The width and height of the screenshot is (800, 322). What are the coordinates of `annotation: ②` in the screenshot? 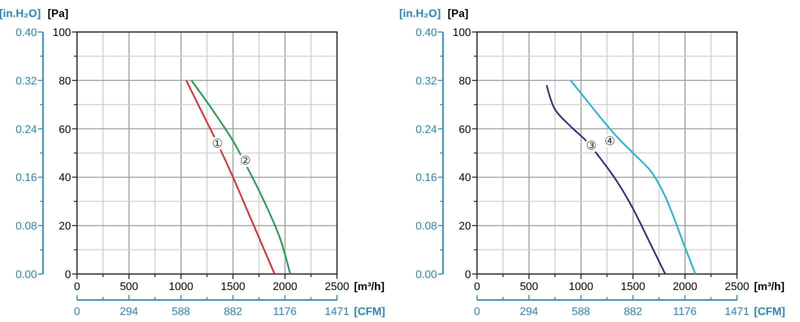 It's located at (245, 160).